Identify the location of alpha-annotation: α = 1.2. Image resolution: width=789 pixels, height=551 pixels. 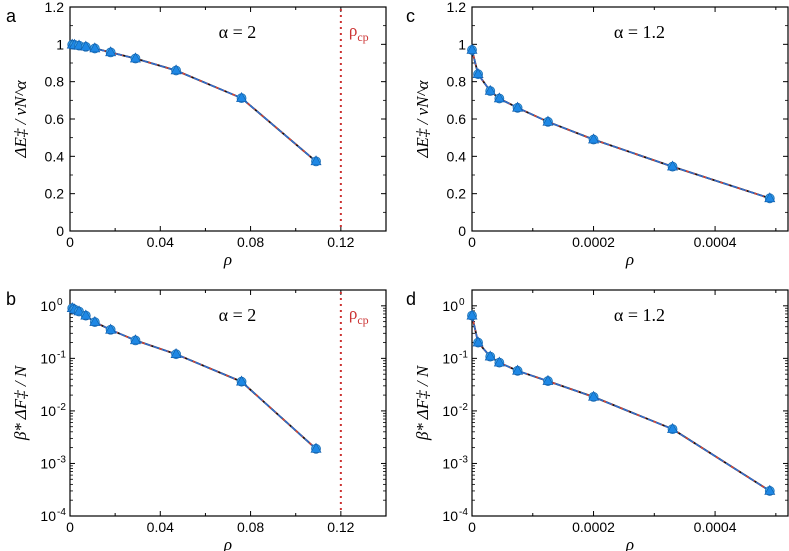
(639, 315).